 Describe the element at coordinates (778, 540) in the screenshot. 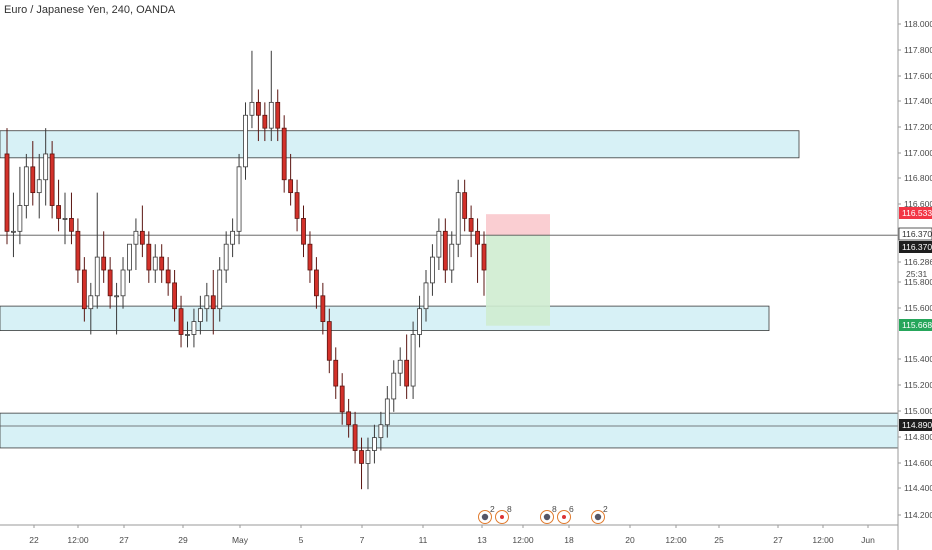

I see `time-tick-label: 27` at that location.